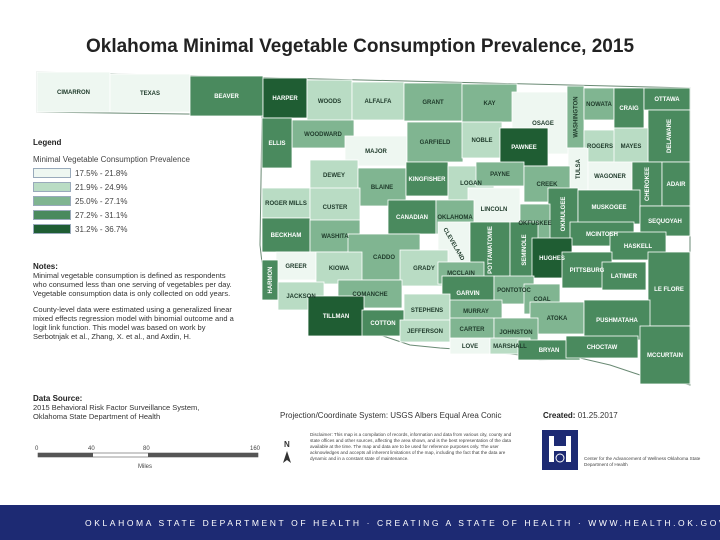 The image size is (720, 540). Describe the element at coordinates (515, 333) in the screenshot. I see `county-label-johnston: JOHNSTON` at that location.